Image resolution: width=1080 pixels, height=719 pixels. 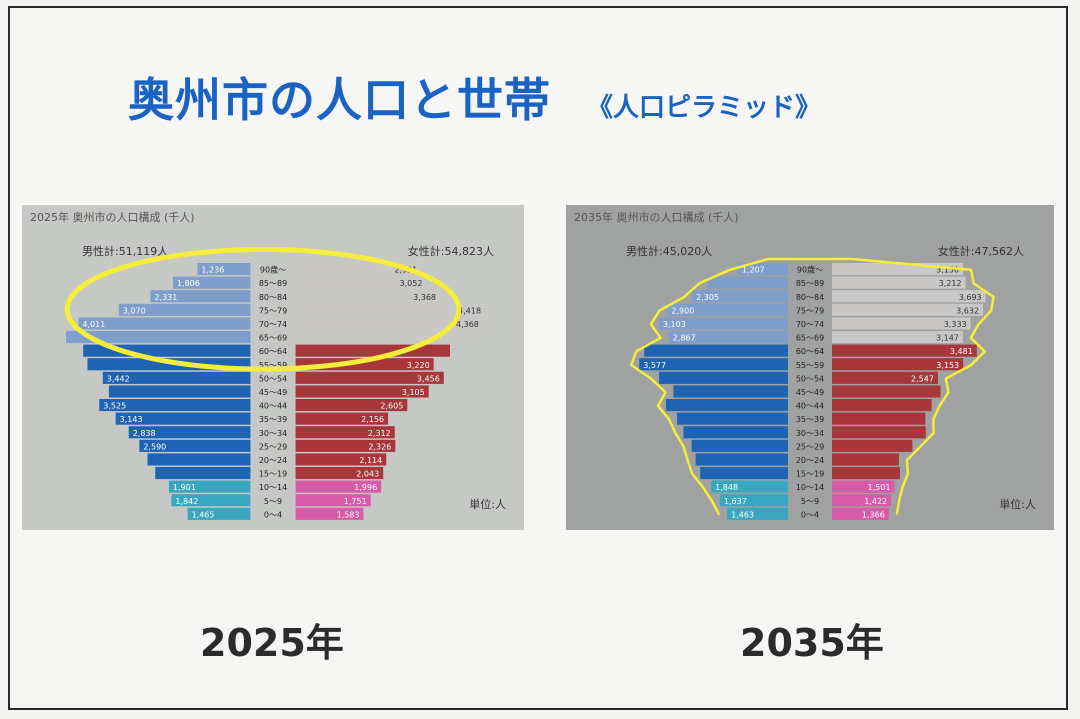 I want to click on male-value-label: 1,901, so click(x=184, y=487).